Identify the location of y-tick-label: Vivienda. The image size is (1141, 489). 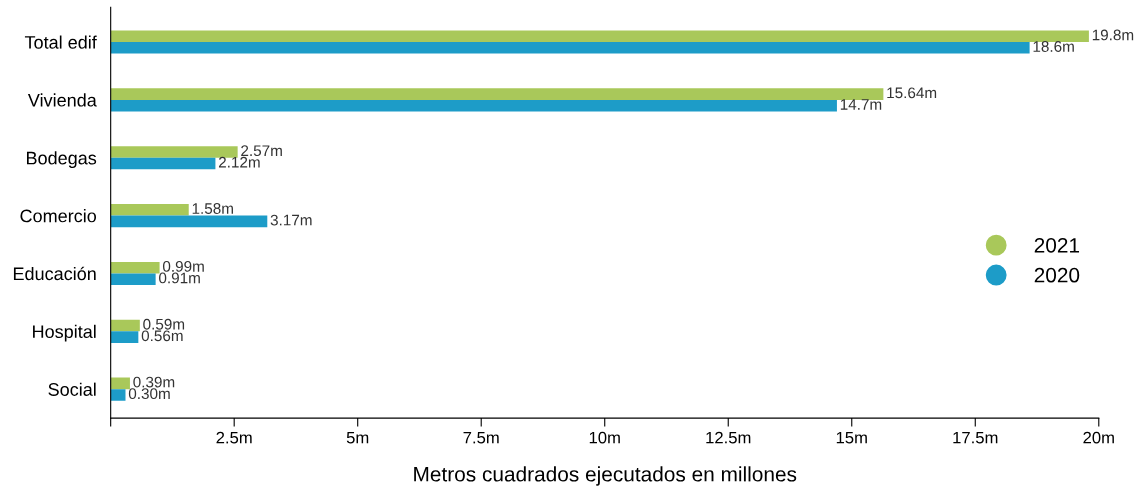
(62, 100).